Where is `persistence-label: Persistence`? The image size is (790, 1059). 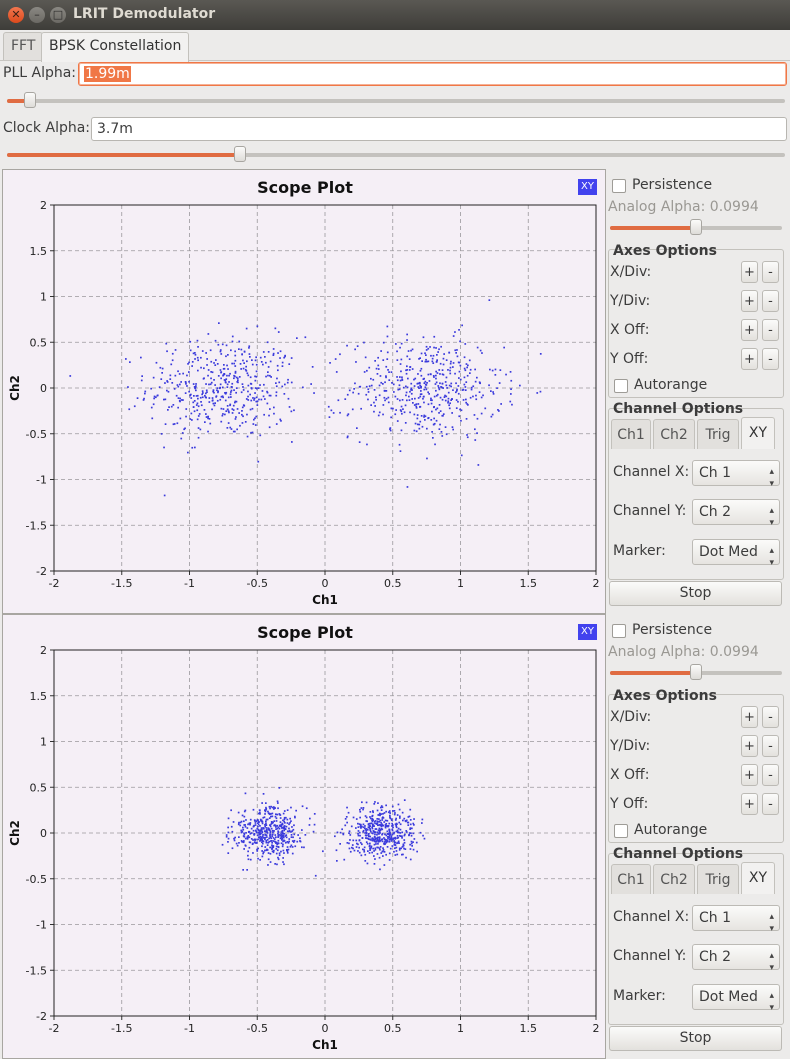
persistence-label: Persistence is located at coordinates (672, 630).